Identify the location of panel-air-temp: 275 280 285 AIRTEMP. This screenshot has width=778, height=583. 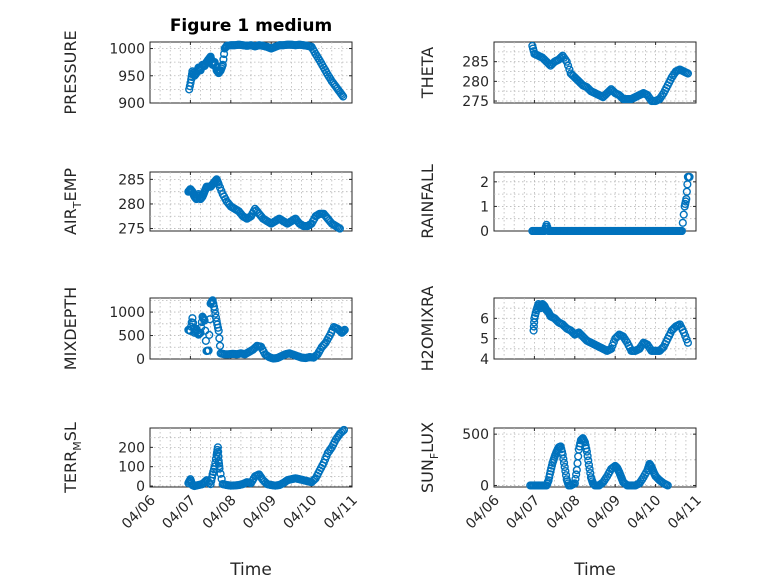
(207, 203).